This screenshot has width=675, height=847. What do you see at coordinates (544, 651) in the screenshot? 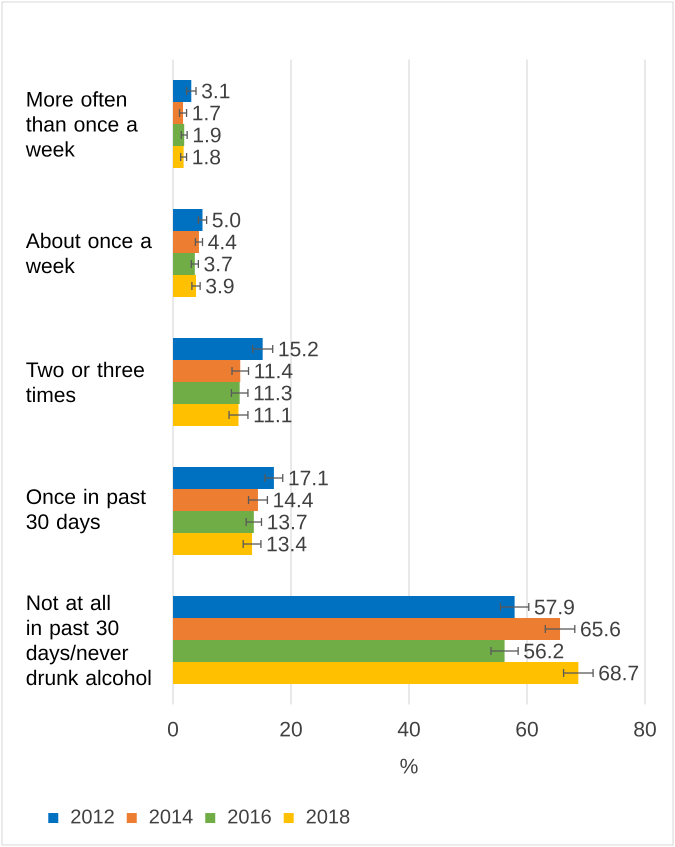
I see `data-label: 56.2` at bounding box center [544, 651].